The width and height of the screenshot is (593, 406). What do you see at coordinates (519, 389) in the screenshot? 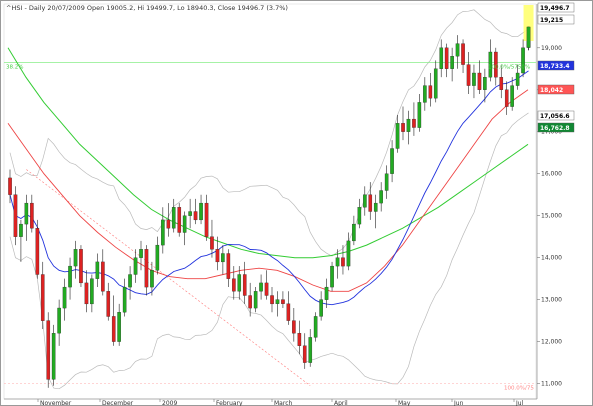
I see `fib-label: 100.0%/75` at bounding box center [519, 389].